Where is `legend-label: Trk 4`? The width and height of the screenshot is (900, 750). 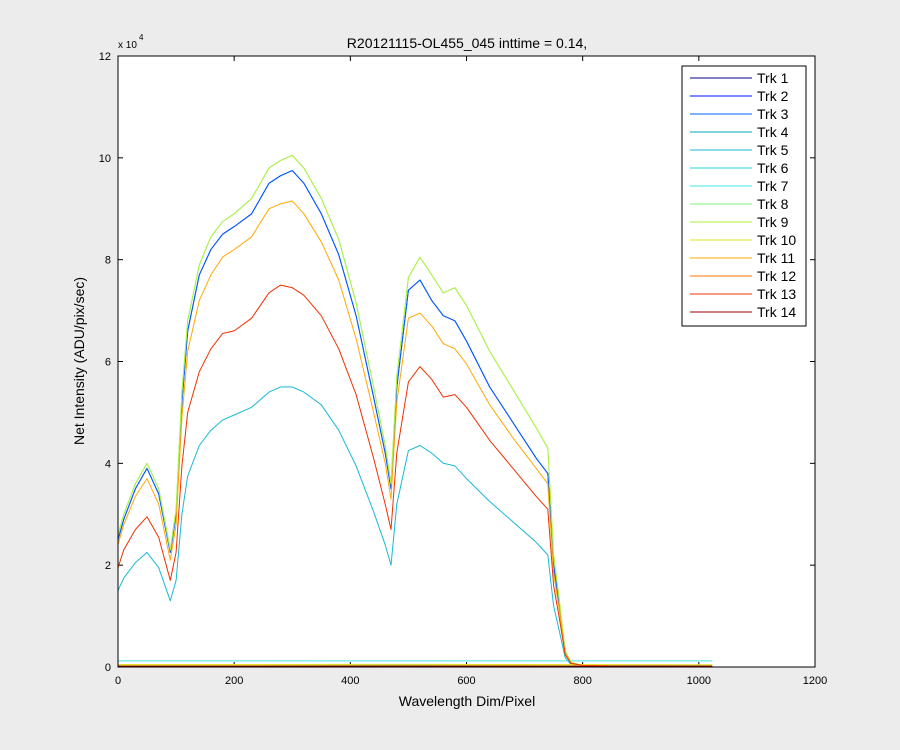
legend-label: Trk 4 is located at coordinates (773, 132).